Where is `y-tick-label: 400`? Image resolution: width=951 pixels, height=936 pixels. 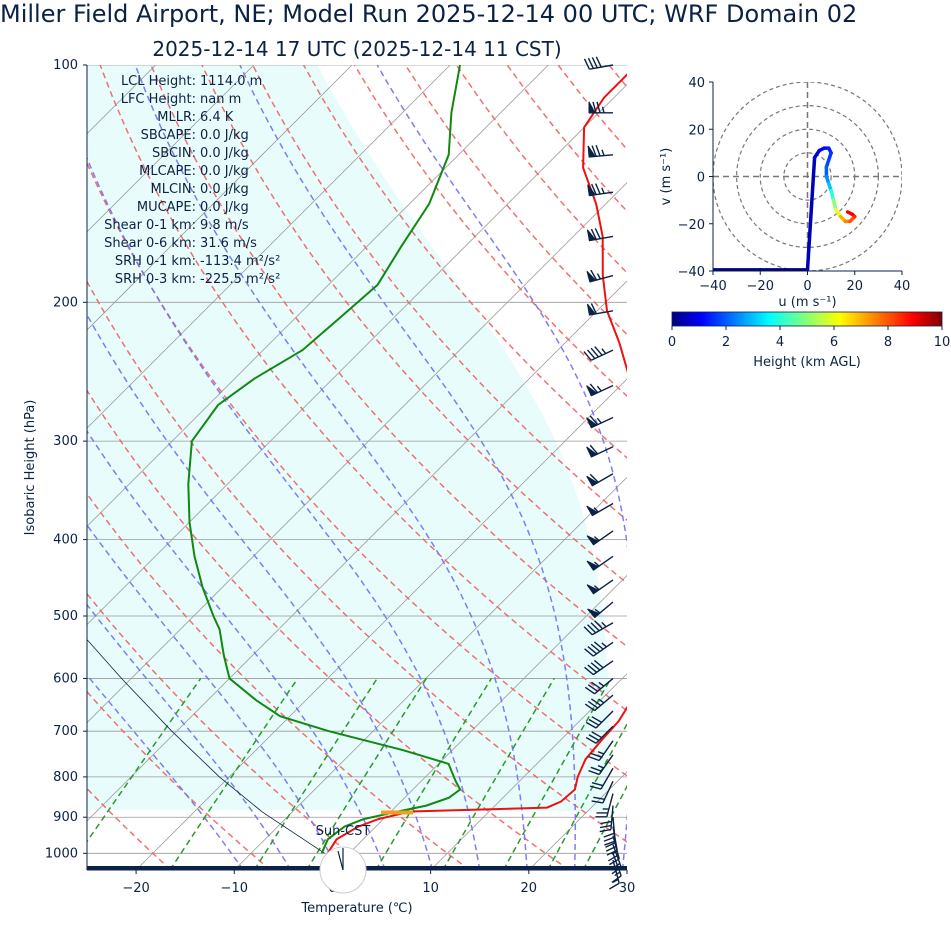 y-tick-label: 400 is located at coordinates (65, 540).